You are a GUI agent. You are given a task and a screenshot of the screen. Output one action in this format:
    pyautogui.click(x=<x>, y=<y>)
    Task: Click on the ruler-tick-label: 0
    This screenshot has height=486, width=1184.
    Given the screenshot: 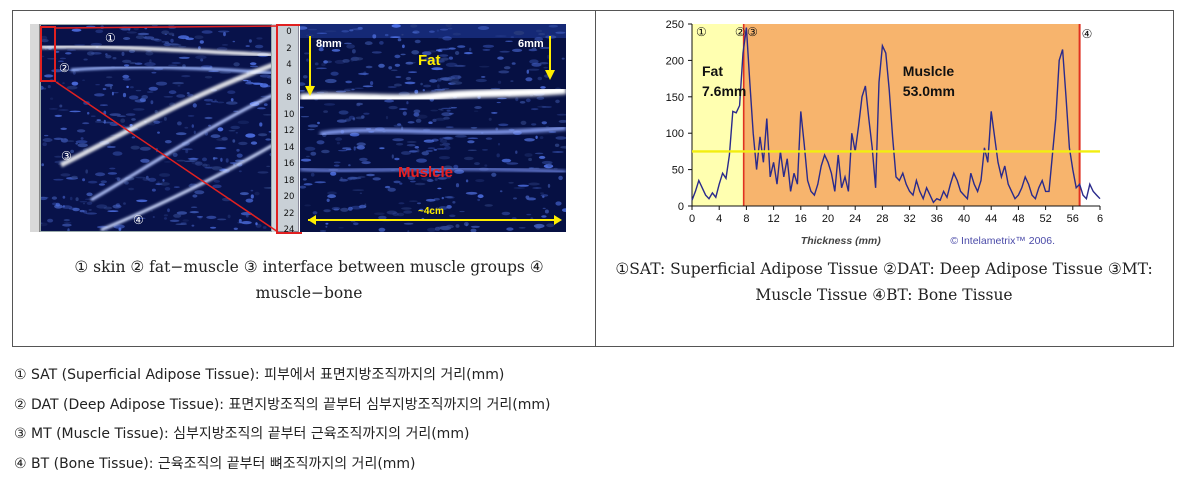 What is the action you would take?
    pyautogui.click(x=289, y=32)
    